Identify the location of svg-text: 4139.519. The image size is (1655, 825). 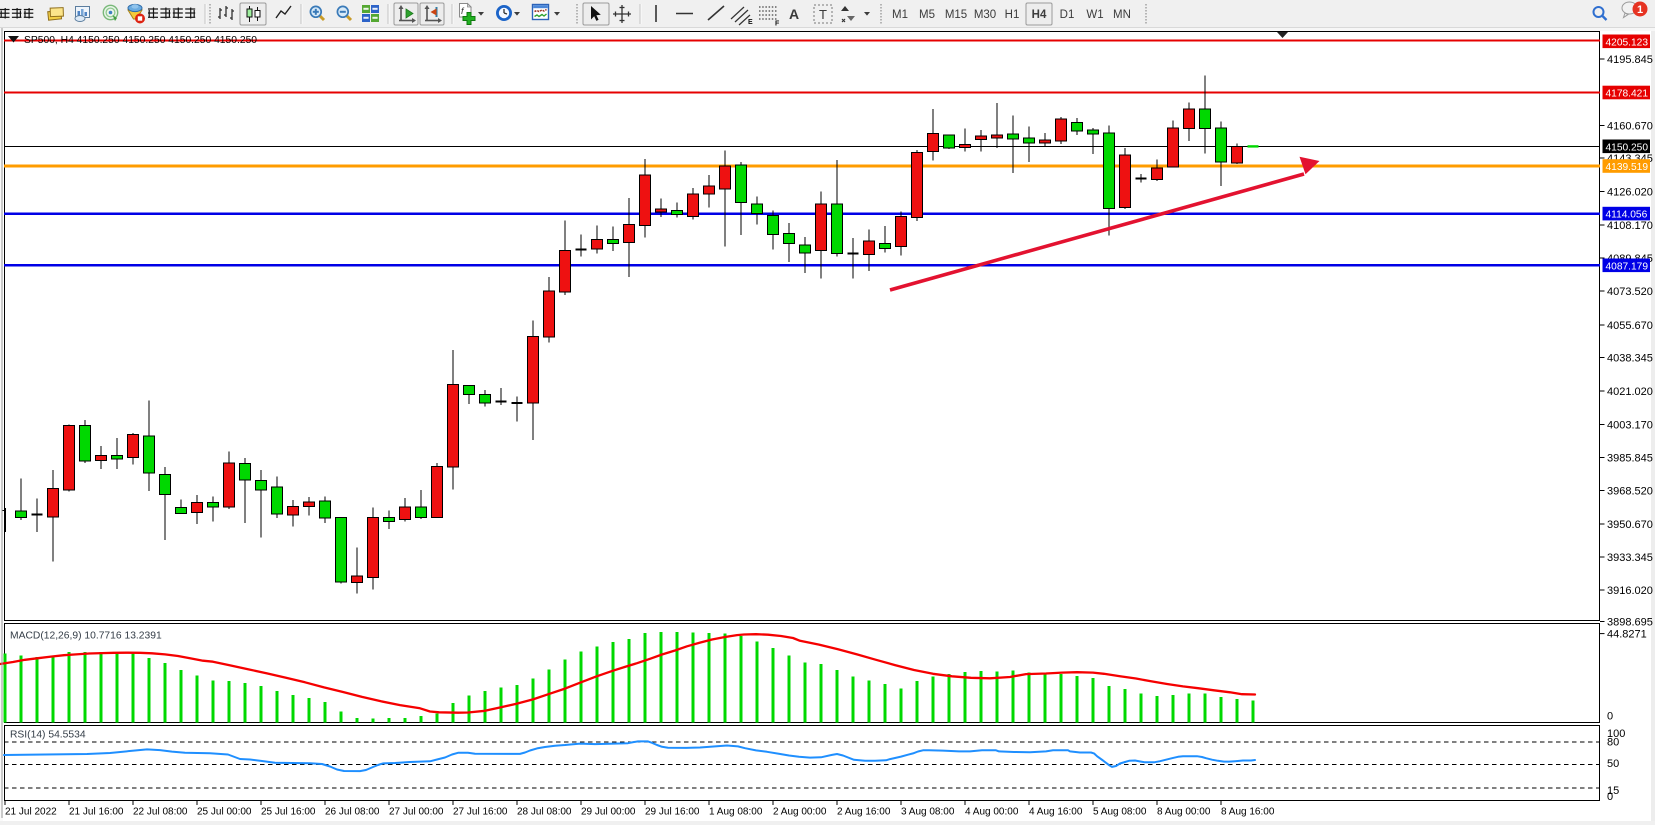
(1627, 167).